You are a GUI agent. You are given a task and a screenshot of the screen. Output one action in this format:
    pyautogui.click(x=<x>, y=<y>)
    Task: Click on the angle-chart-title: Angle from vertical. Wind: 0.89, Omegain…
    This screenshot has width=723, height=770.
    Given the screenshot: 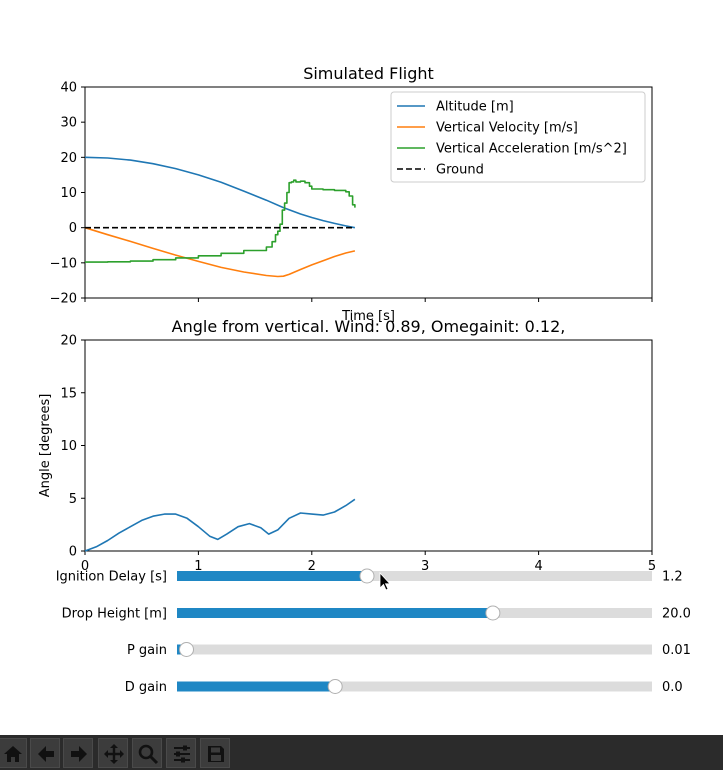 What is the action you would take?
    pyautogui.click(x=369, y=326)
    